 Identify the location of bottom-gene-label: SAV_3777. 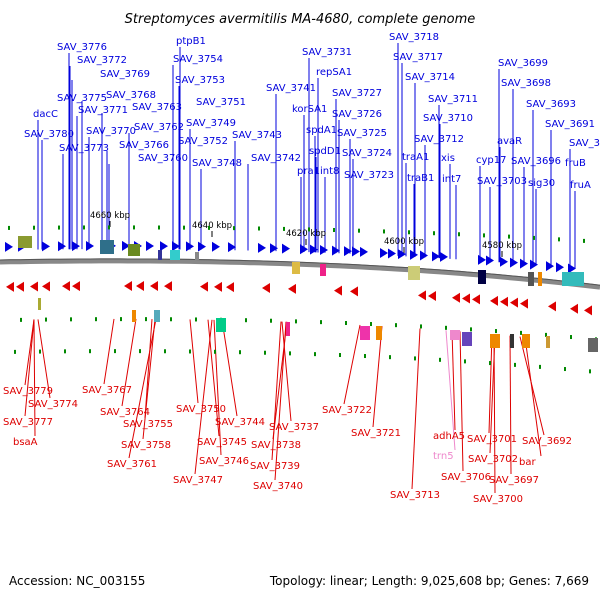
(28, 422).